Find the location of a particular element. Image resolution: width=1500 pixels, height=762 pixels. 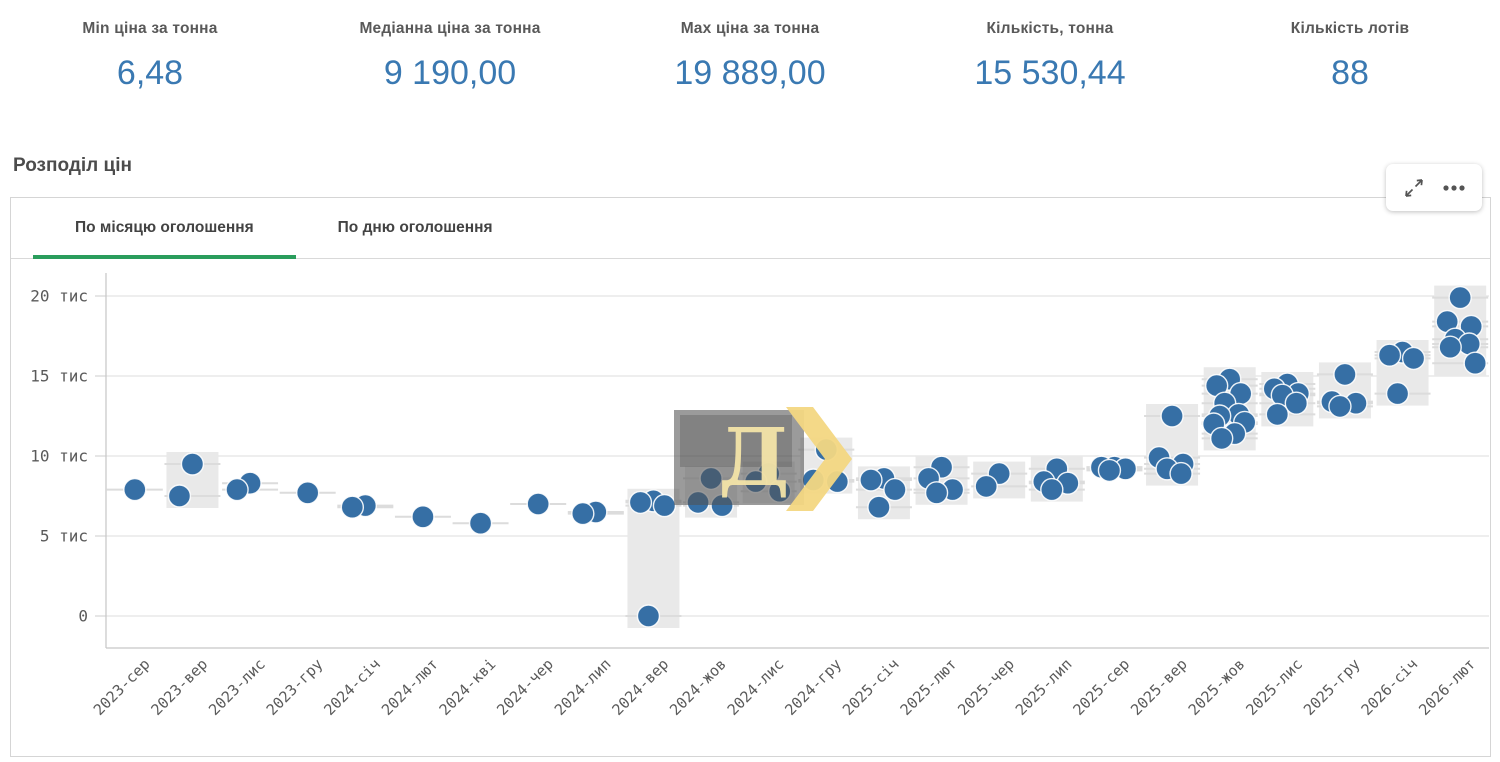

kpi-label: Кількість, тонна is located at coordinates (1050, 28).